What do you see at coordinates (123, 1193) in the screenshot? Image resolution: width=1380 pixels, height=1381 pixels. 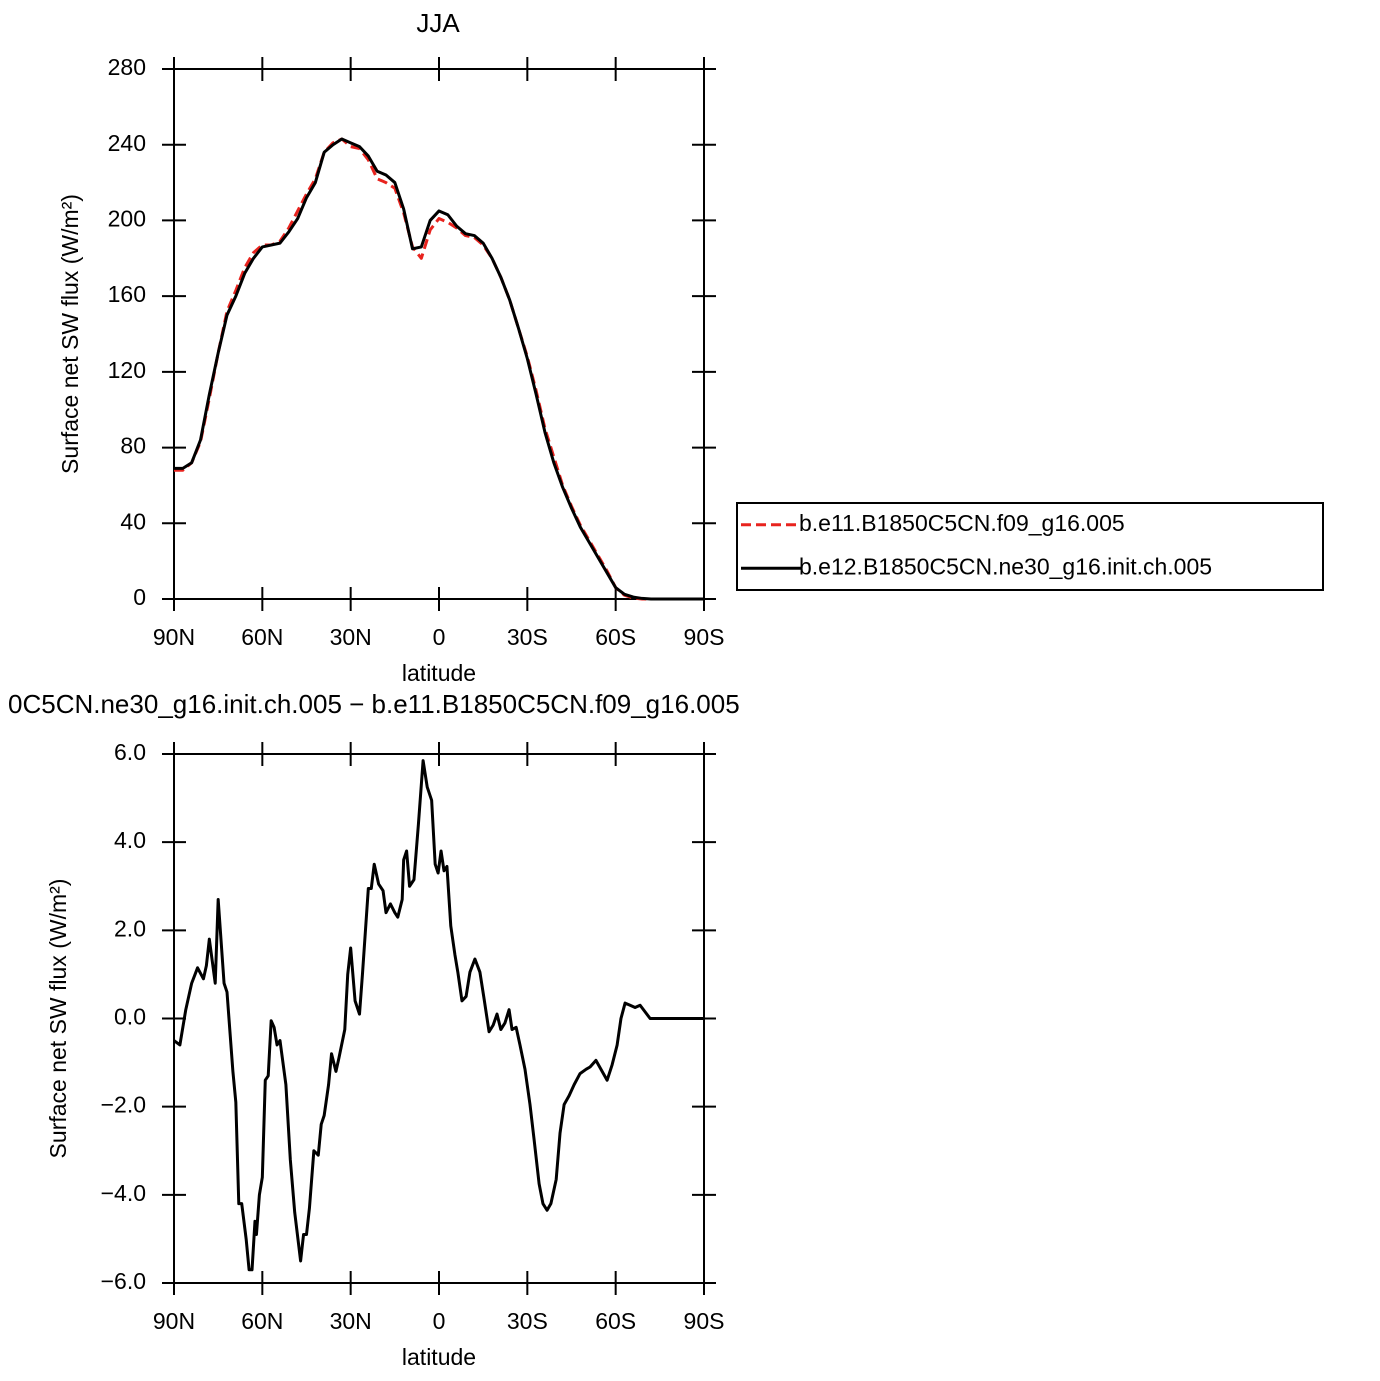 I see `y-tick-label: −4.0` at bounding box center [123, 1193].